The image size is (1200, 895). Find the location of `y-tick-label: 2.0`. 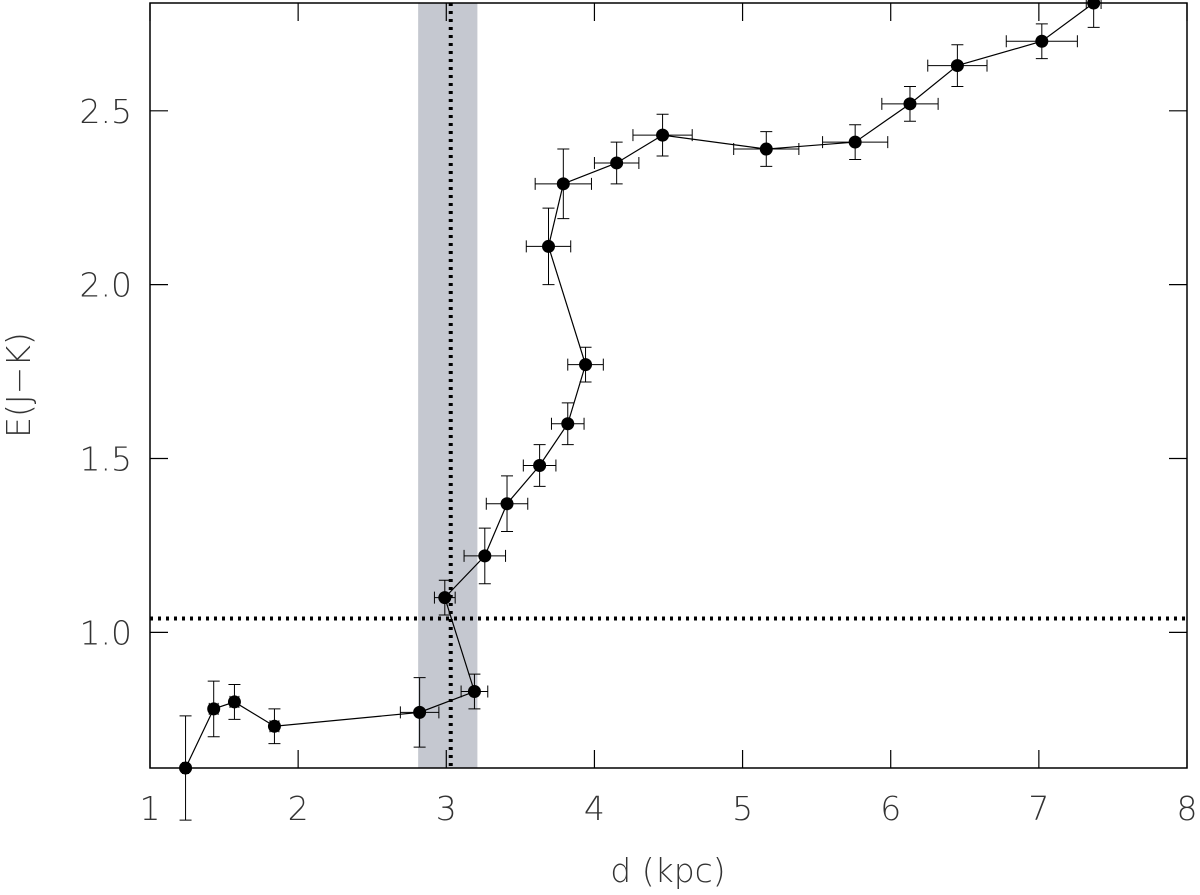

y-tick-label: 2.0 is located at coordinates (106, 285).